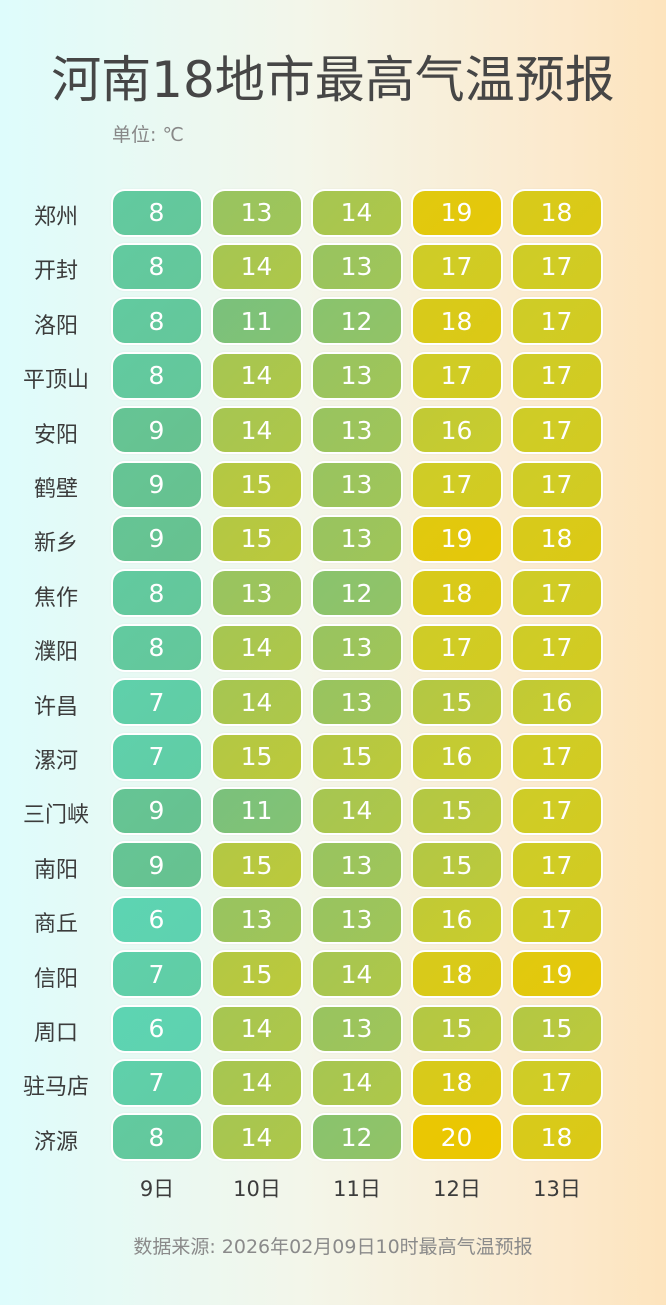 The image size is (666, 1305). Describe the element at coordinates (55, 707) in the screenshot. I see `row-label: 许昌` at that location.